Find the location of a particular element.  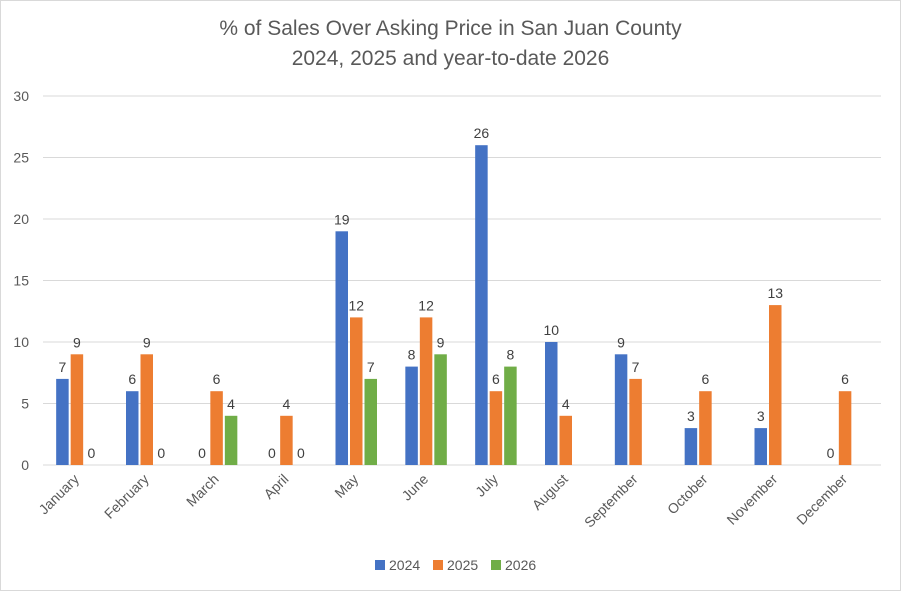

data-label: 19 is located at coordinates (342, 219).